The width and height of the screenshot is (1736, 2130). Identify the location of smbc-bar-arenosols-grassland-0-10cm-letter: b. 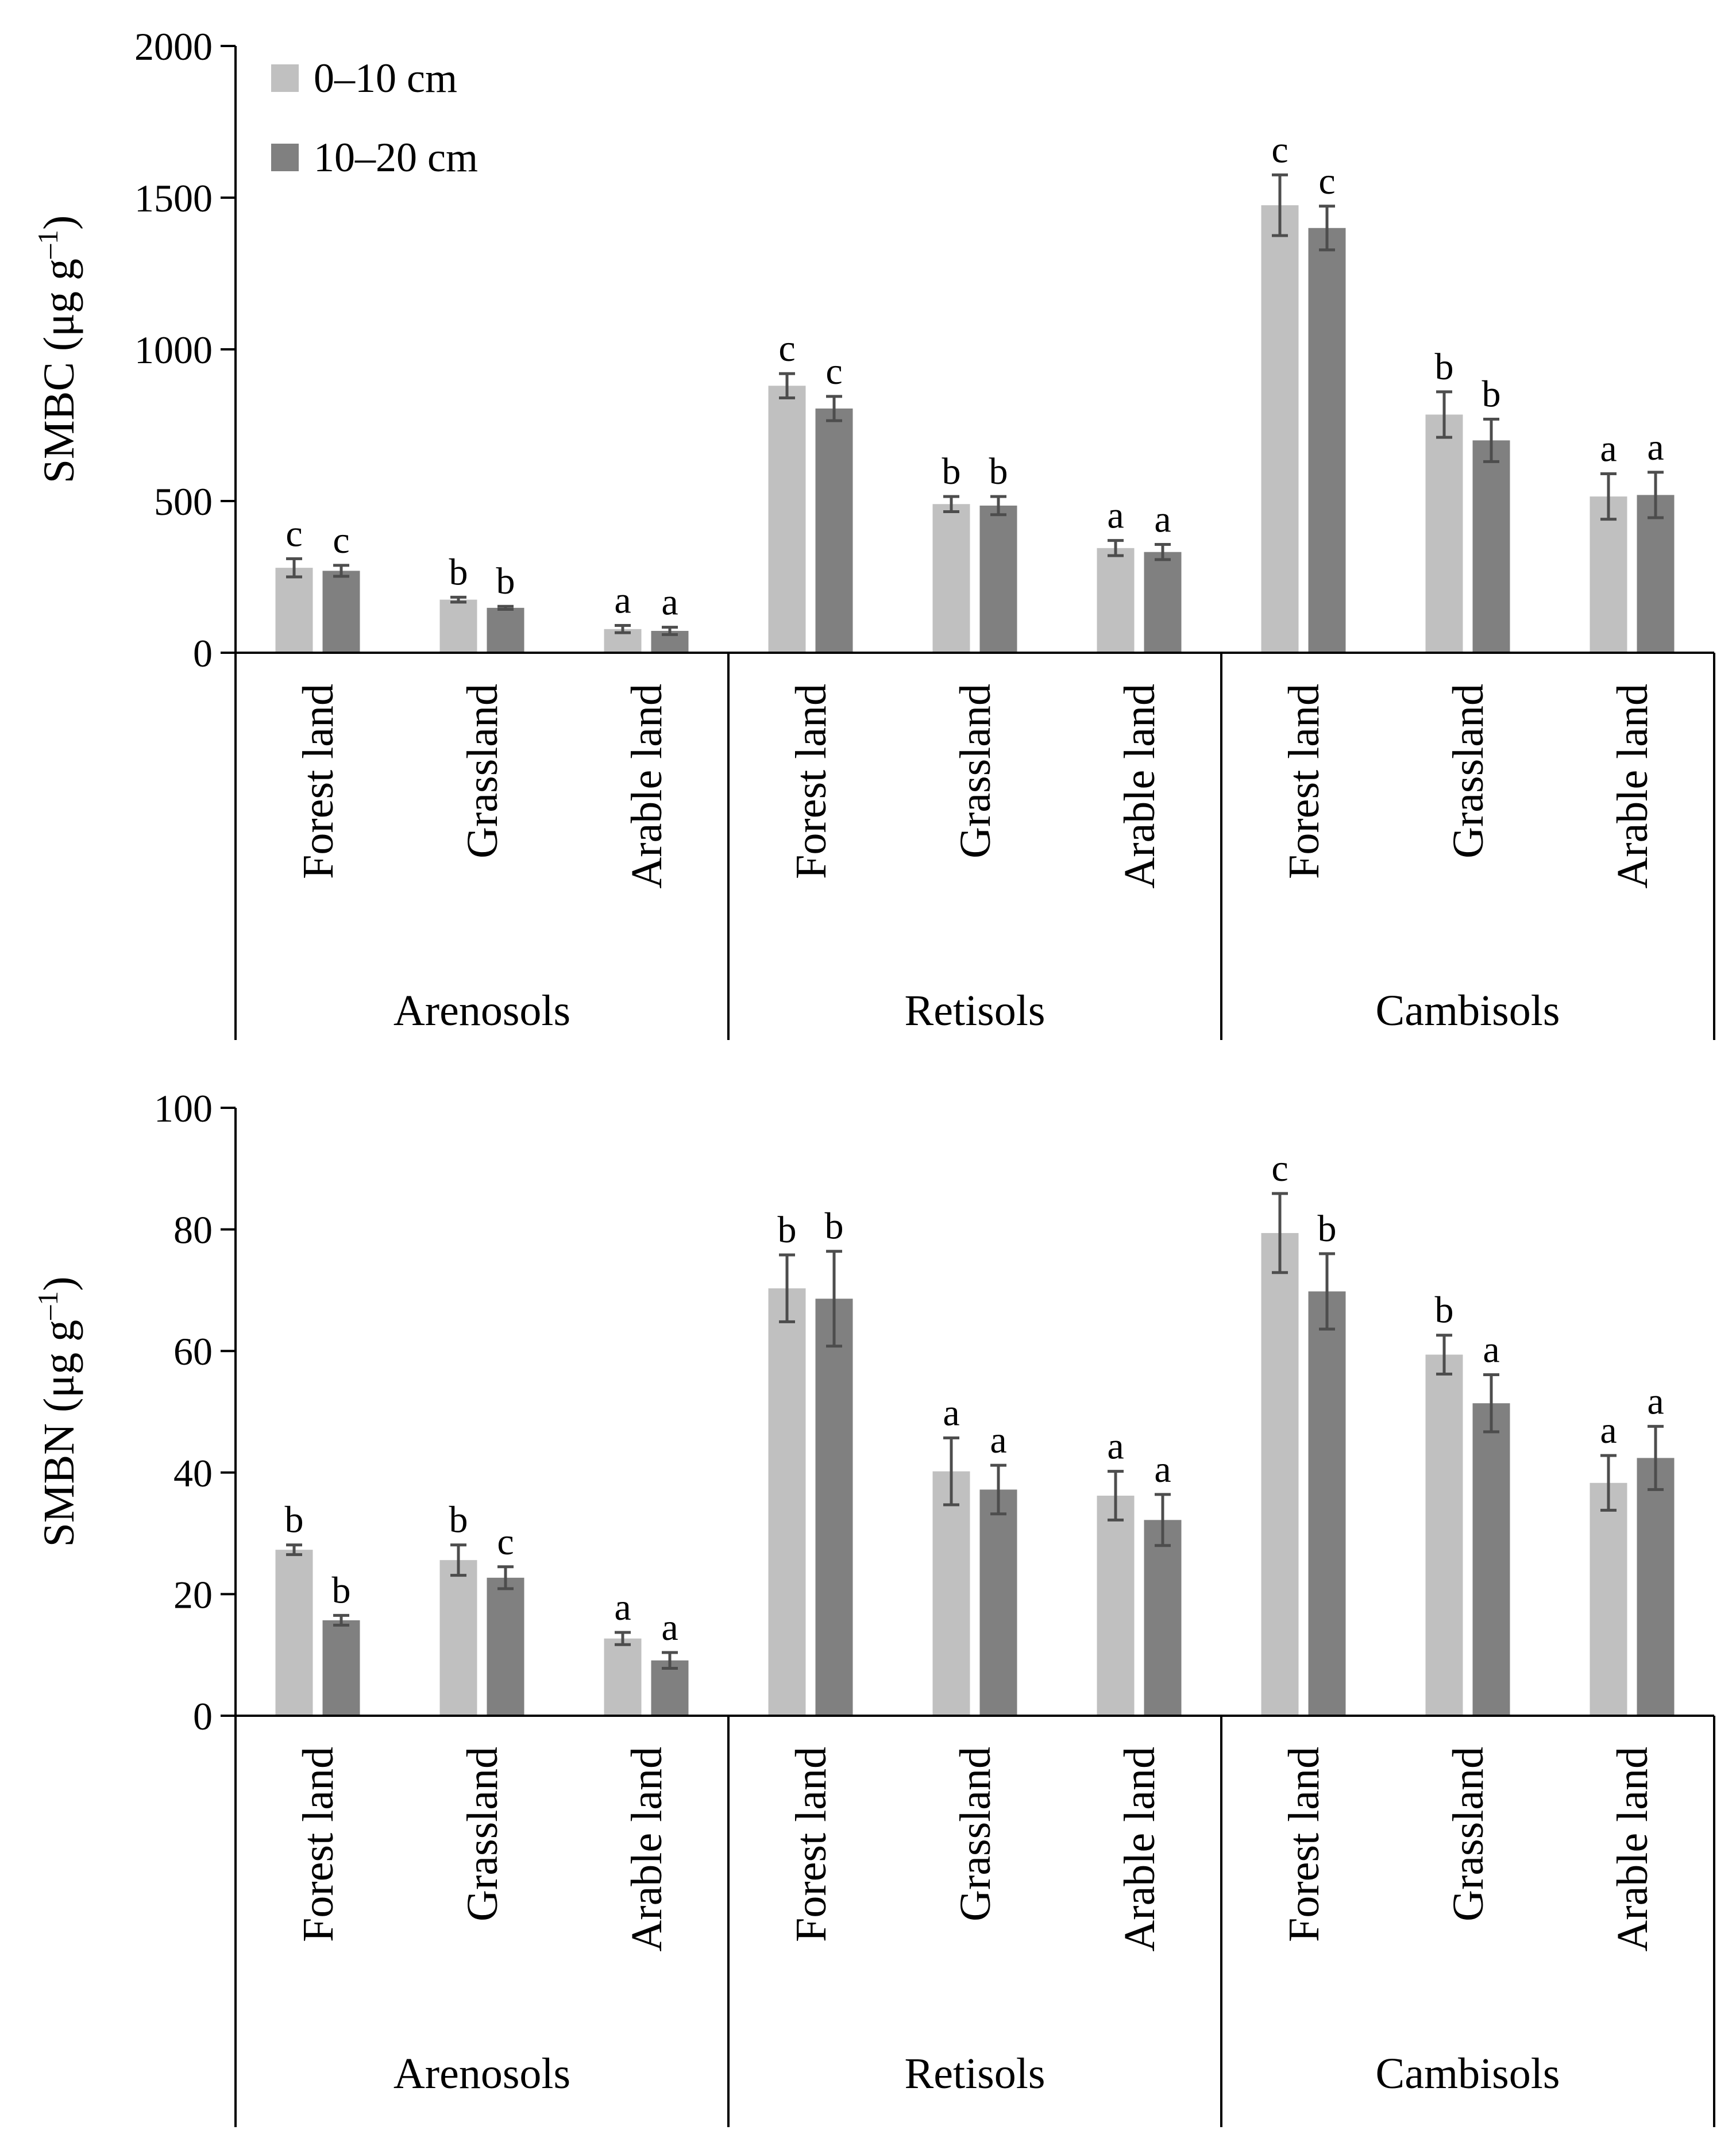
(458, 572).